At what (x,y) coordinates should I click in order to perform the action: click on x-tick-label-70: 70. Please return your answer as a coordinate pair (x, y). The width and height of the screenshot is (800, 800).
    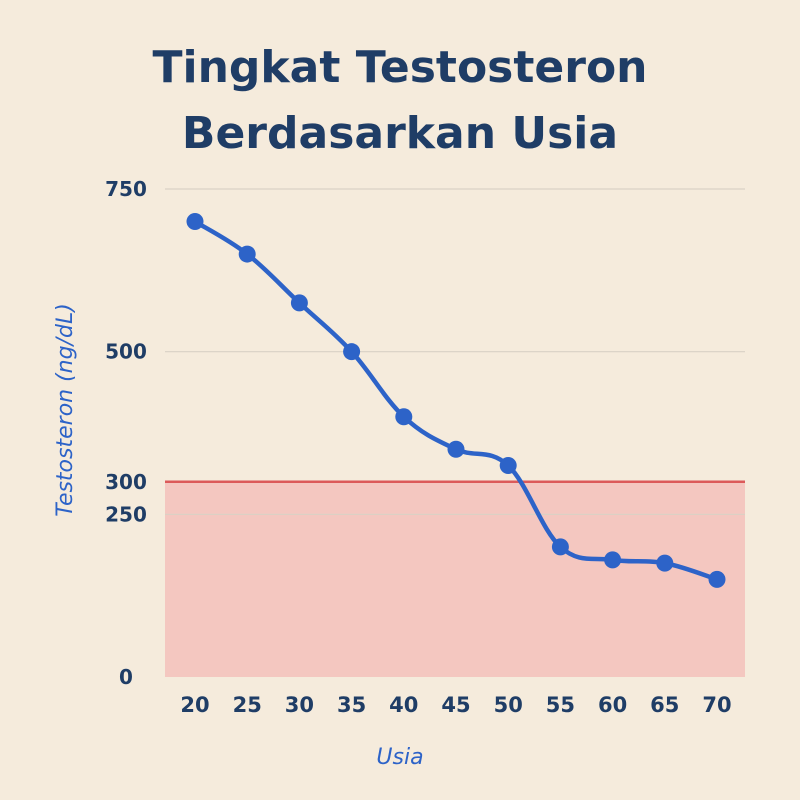
    Looking at the image, I should click on (716, 705).